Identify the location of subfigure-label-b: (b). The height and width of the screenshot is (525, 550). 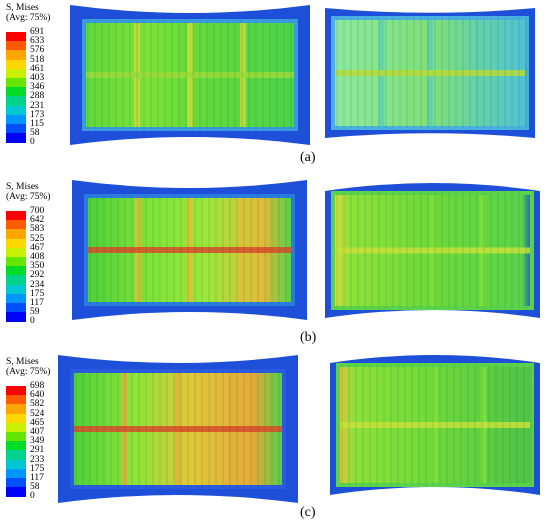
(308, 337).